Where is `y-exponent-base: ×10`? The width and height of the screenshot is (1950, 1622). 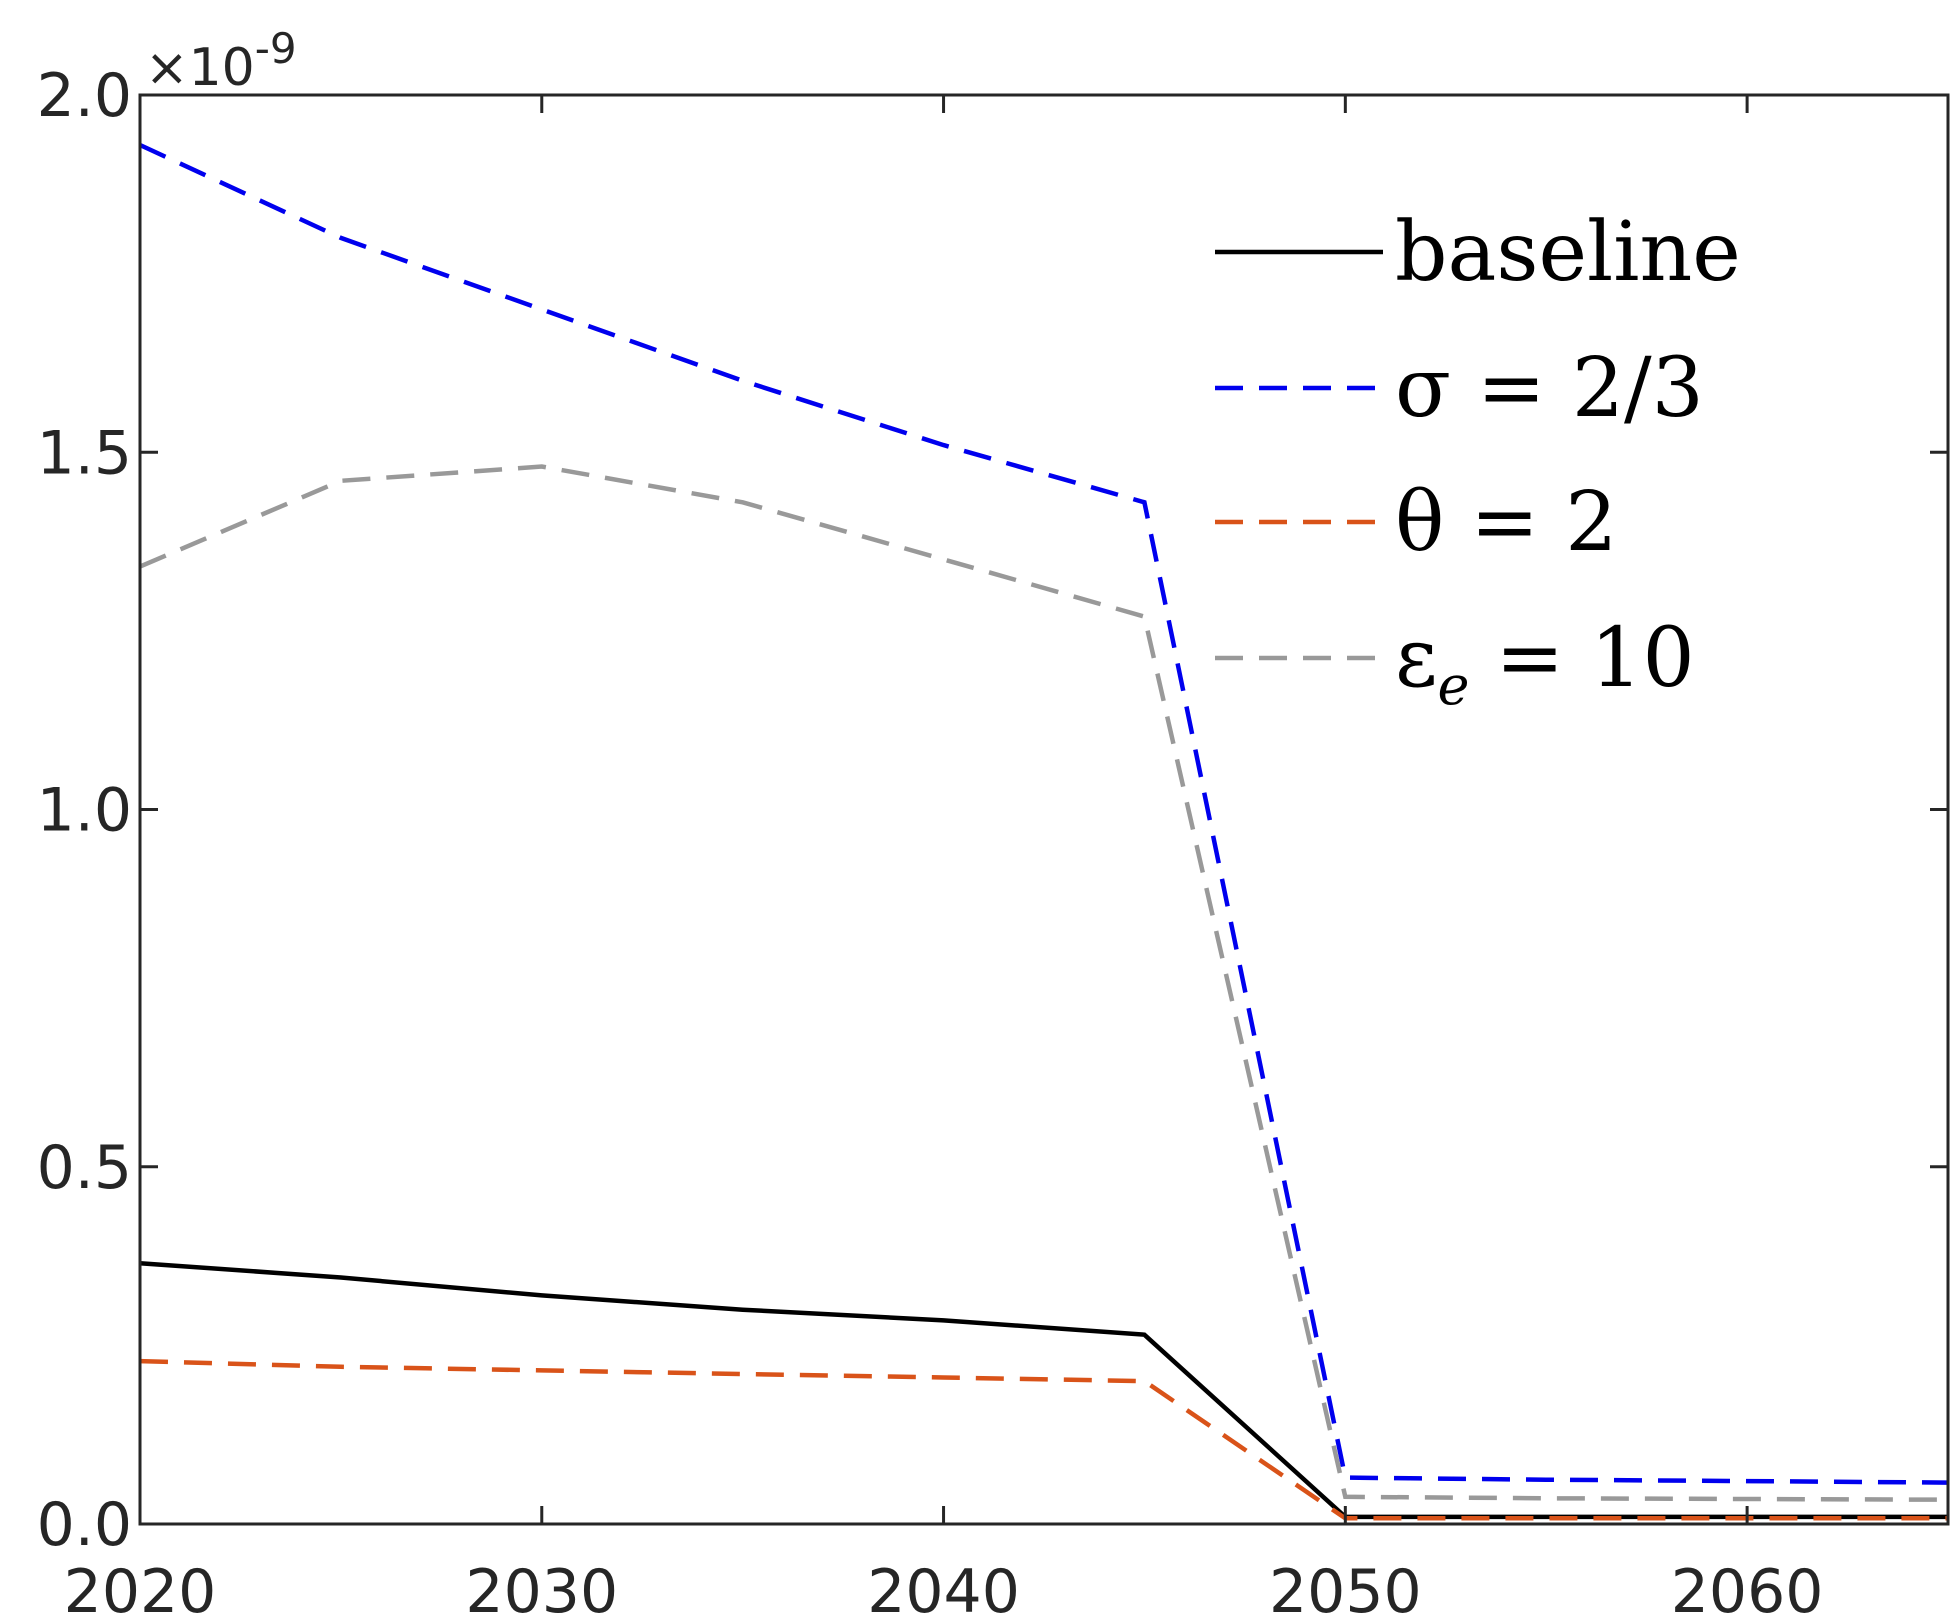 y-exponent-base: ×10 is located at coordinates (200, 68).